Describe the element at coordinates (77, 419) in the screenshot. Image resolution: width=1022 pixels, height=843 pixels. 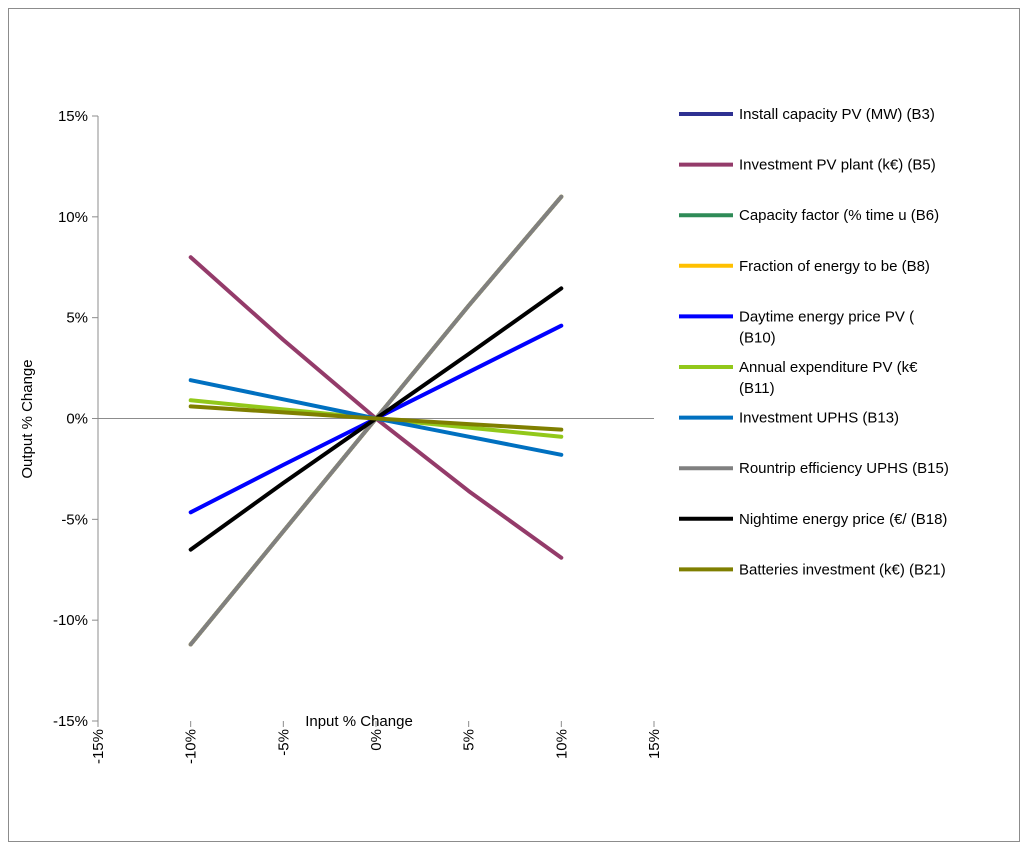
I see `y-tick-label: 0%` at that location.